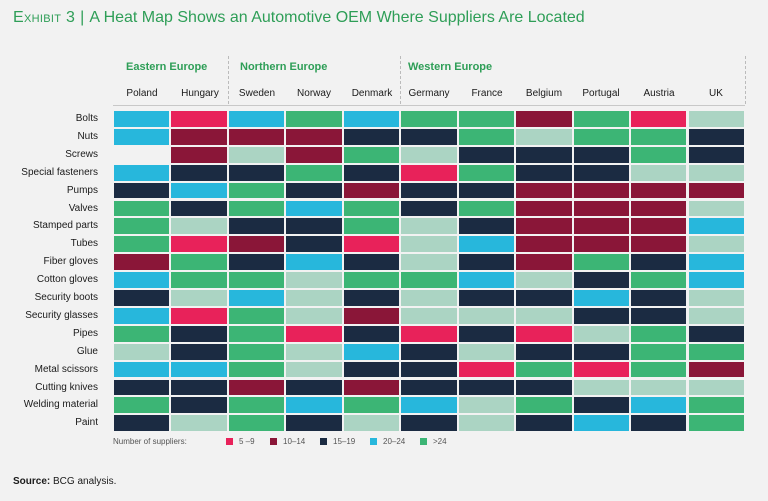 The height and width of the screenshot is (501, 768). Describe the element at coordinates (344, 441) in the screenshot. I see `legend-label: 15–19` at that location.